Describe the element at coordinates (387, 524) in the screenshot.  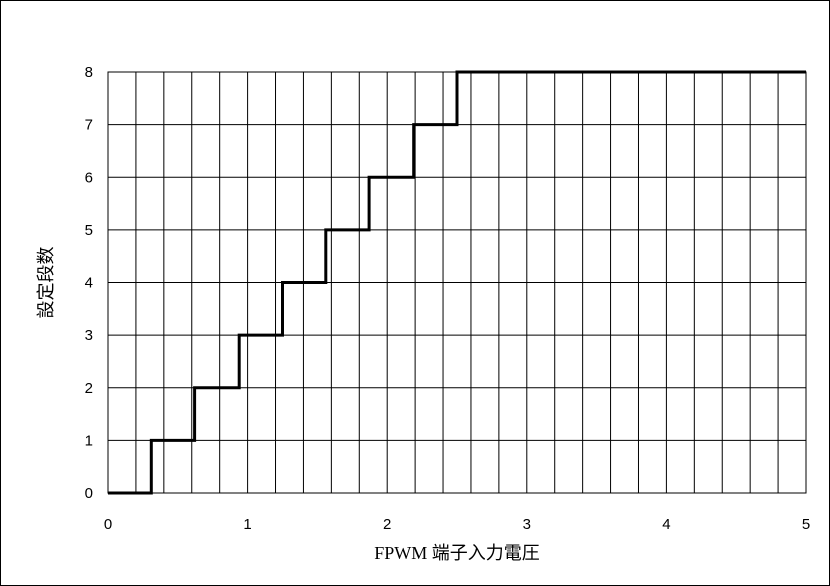
I see `x-tick-label: 2` at that location.